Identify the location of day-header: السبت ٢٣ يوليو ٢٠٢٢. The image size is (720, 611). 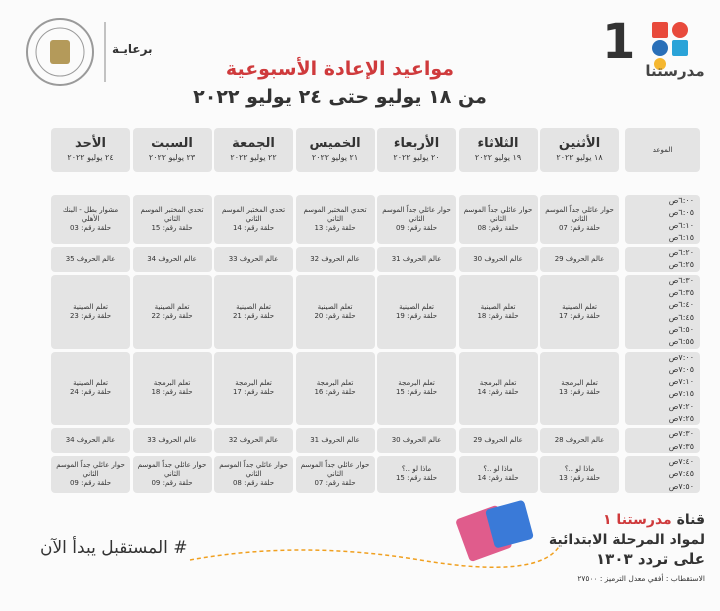
(172, 150).